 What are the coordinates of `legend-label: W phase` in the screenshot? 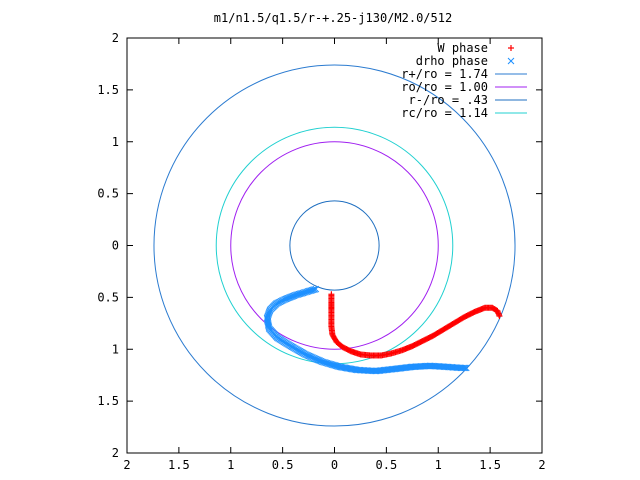 It's located at (462, 48).